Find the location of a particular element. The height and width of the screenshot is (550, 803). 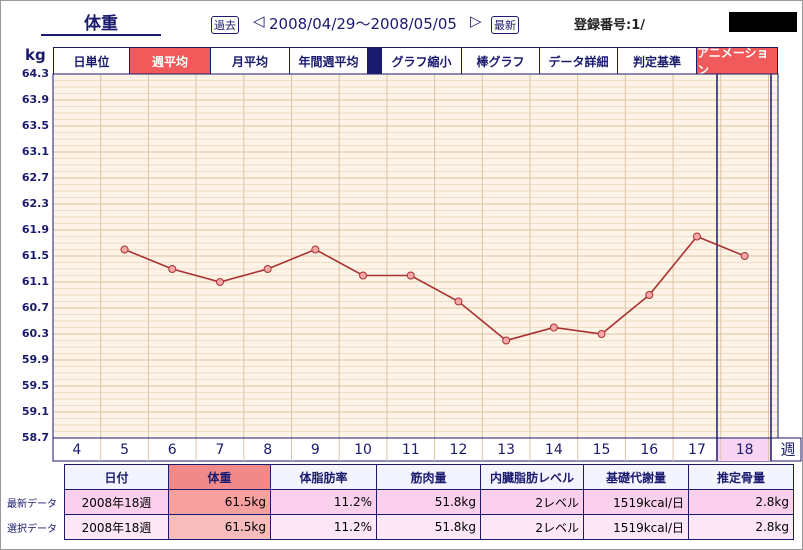

page-title: 体重 is located at coordinates (101, 22).